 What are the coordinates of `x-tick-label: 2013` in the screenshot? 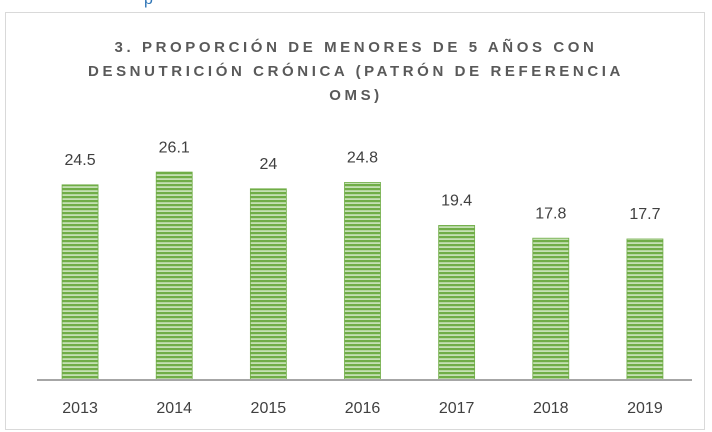 It's located at (80, 408).